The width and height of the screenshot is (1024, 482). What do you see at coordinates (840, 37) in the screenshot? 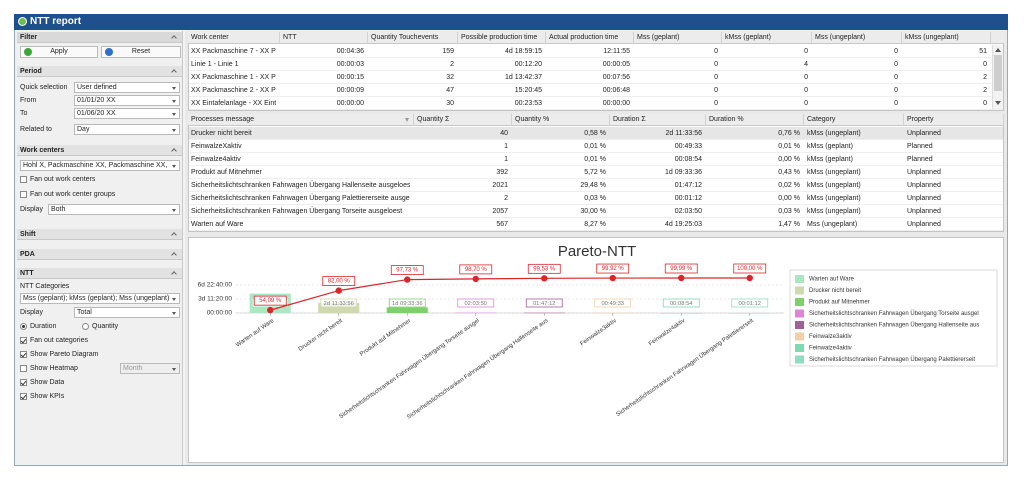
I see `column-header: Mss (ungeplant)` at bounding box center [840, 37].